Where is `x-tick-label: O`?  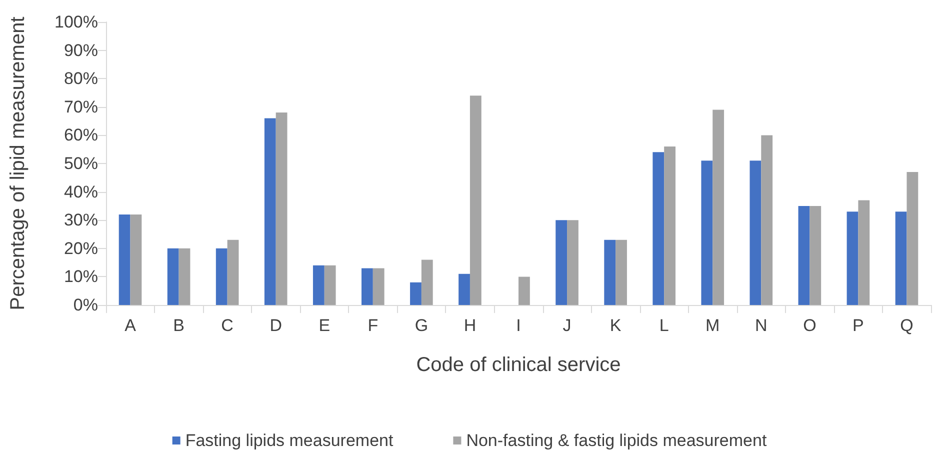
x-tick-label: O is located at coordinates (809, 325).